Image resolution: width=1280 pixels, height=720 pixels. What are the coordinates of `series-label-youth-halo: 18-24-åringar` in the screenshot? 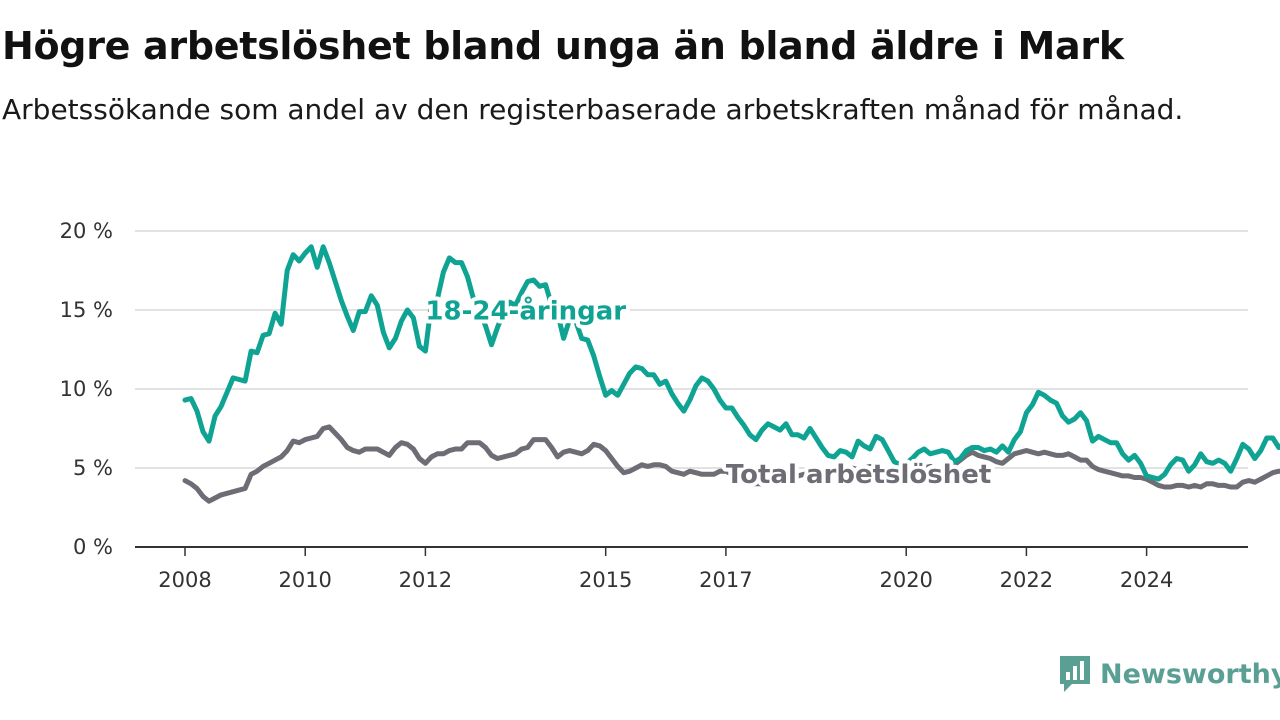 It's located at (525, 310).